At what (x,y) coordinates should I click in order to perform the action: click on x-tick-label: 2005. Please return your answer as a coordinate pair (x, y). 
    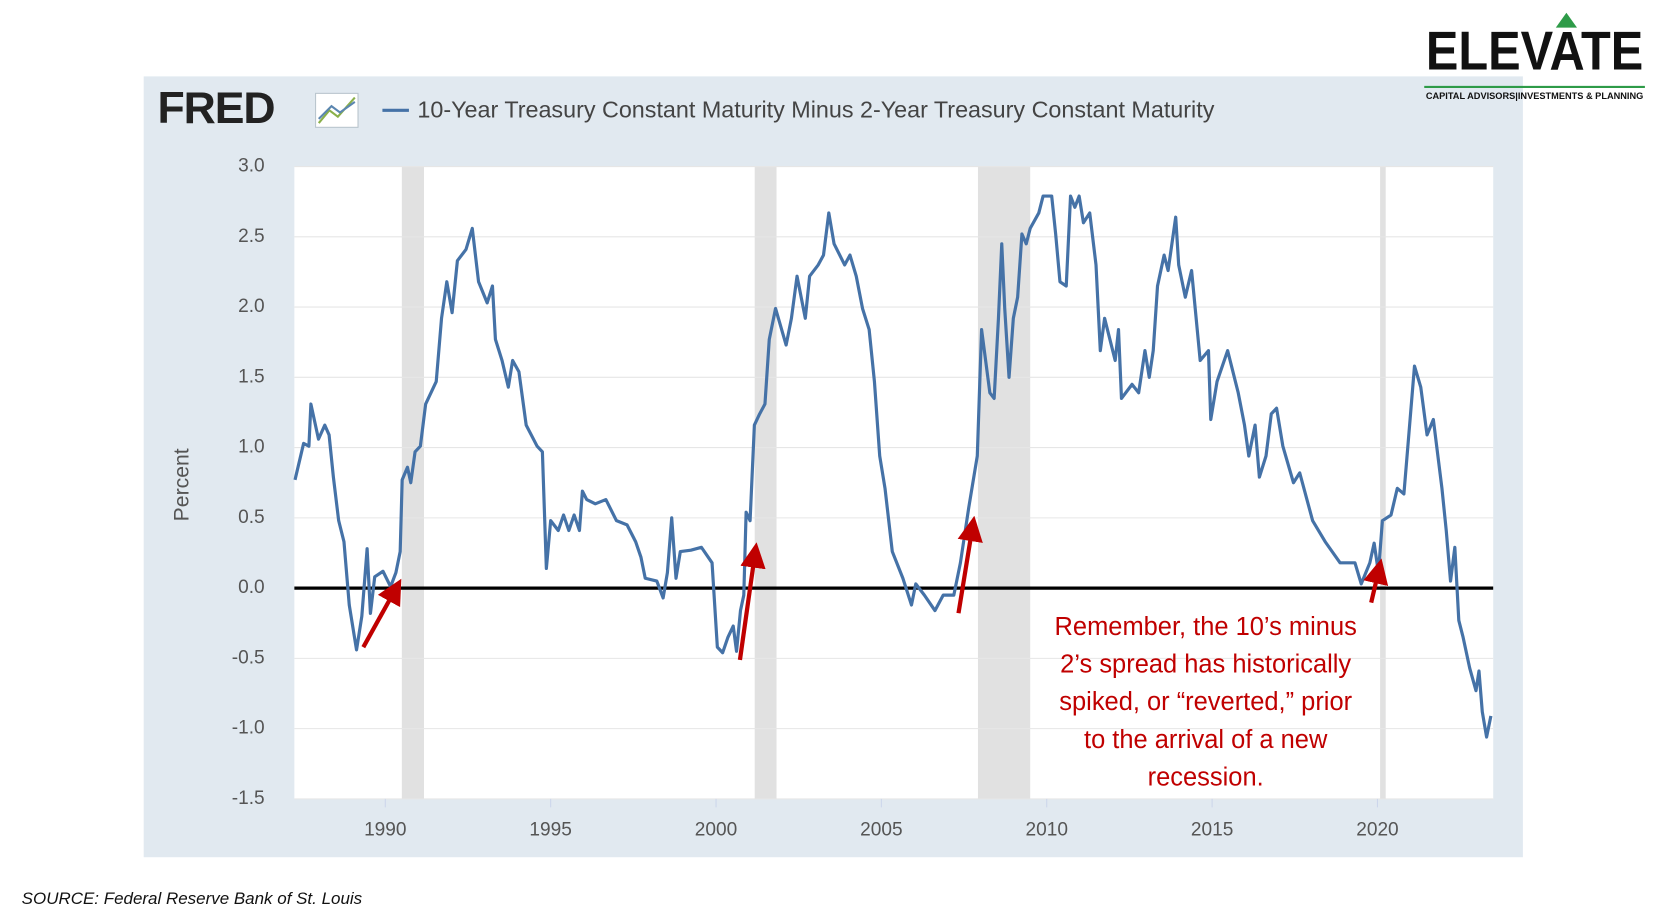
    Looking at the image, I should click on (881, 830).